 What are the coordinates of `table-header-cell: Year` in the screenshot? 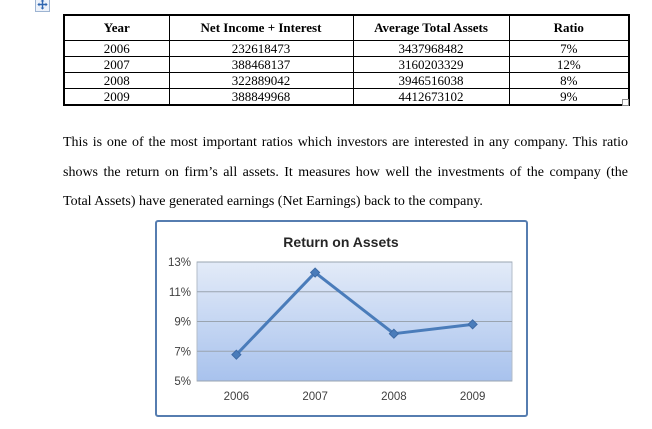 It's located at (116, 27).